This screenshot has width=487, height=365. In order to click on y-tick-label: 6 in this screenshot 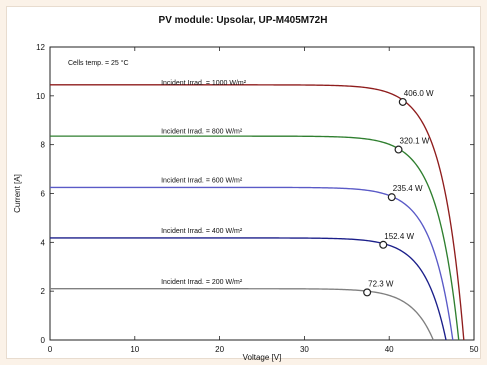, I will do `click(43, 194)`.